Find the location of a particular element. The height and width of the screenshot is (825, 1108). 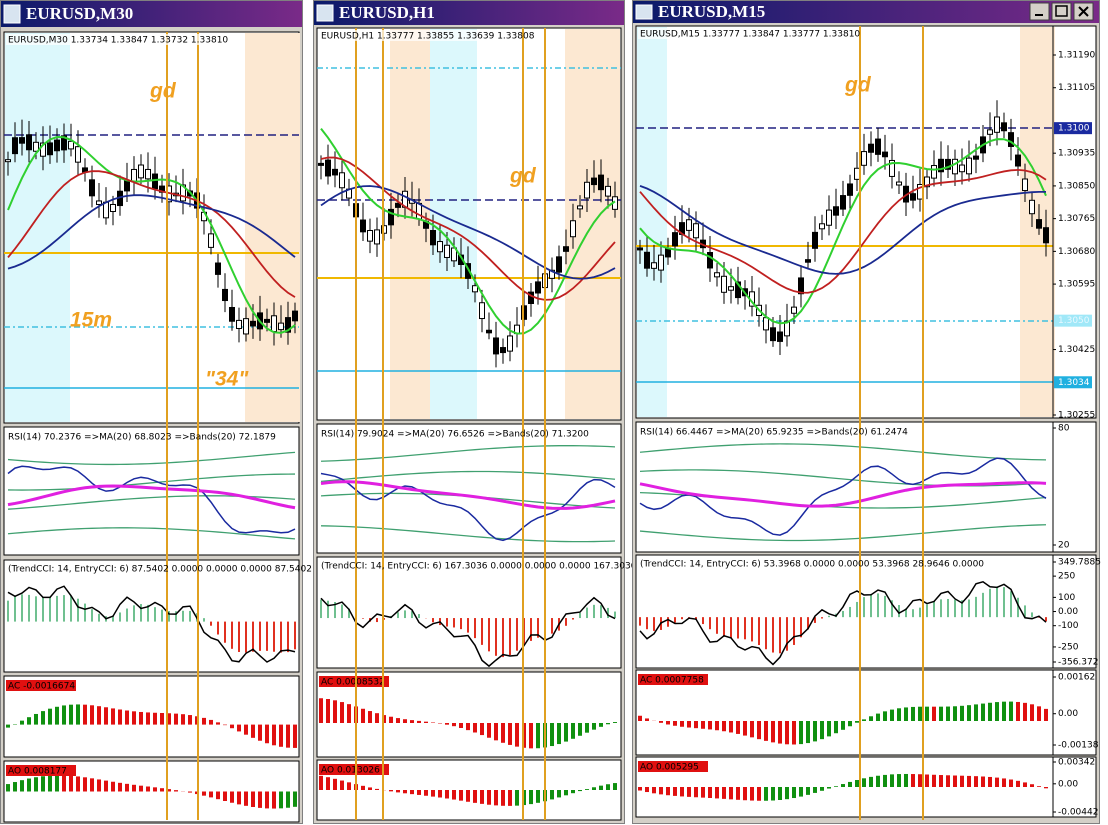

axis-label: -0.00442 is located at coordinates (1078, 813).